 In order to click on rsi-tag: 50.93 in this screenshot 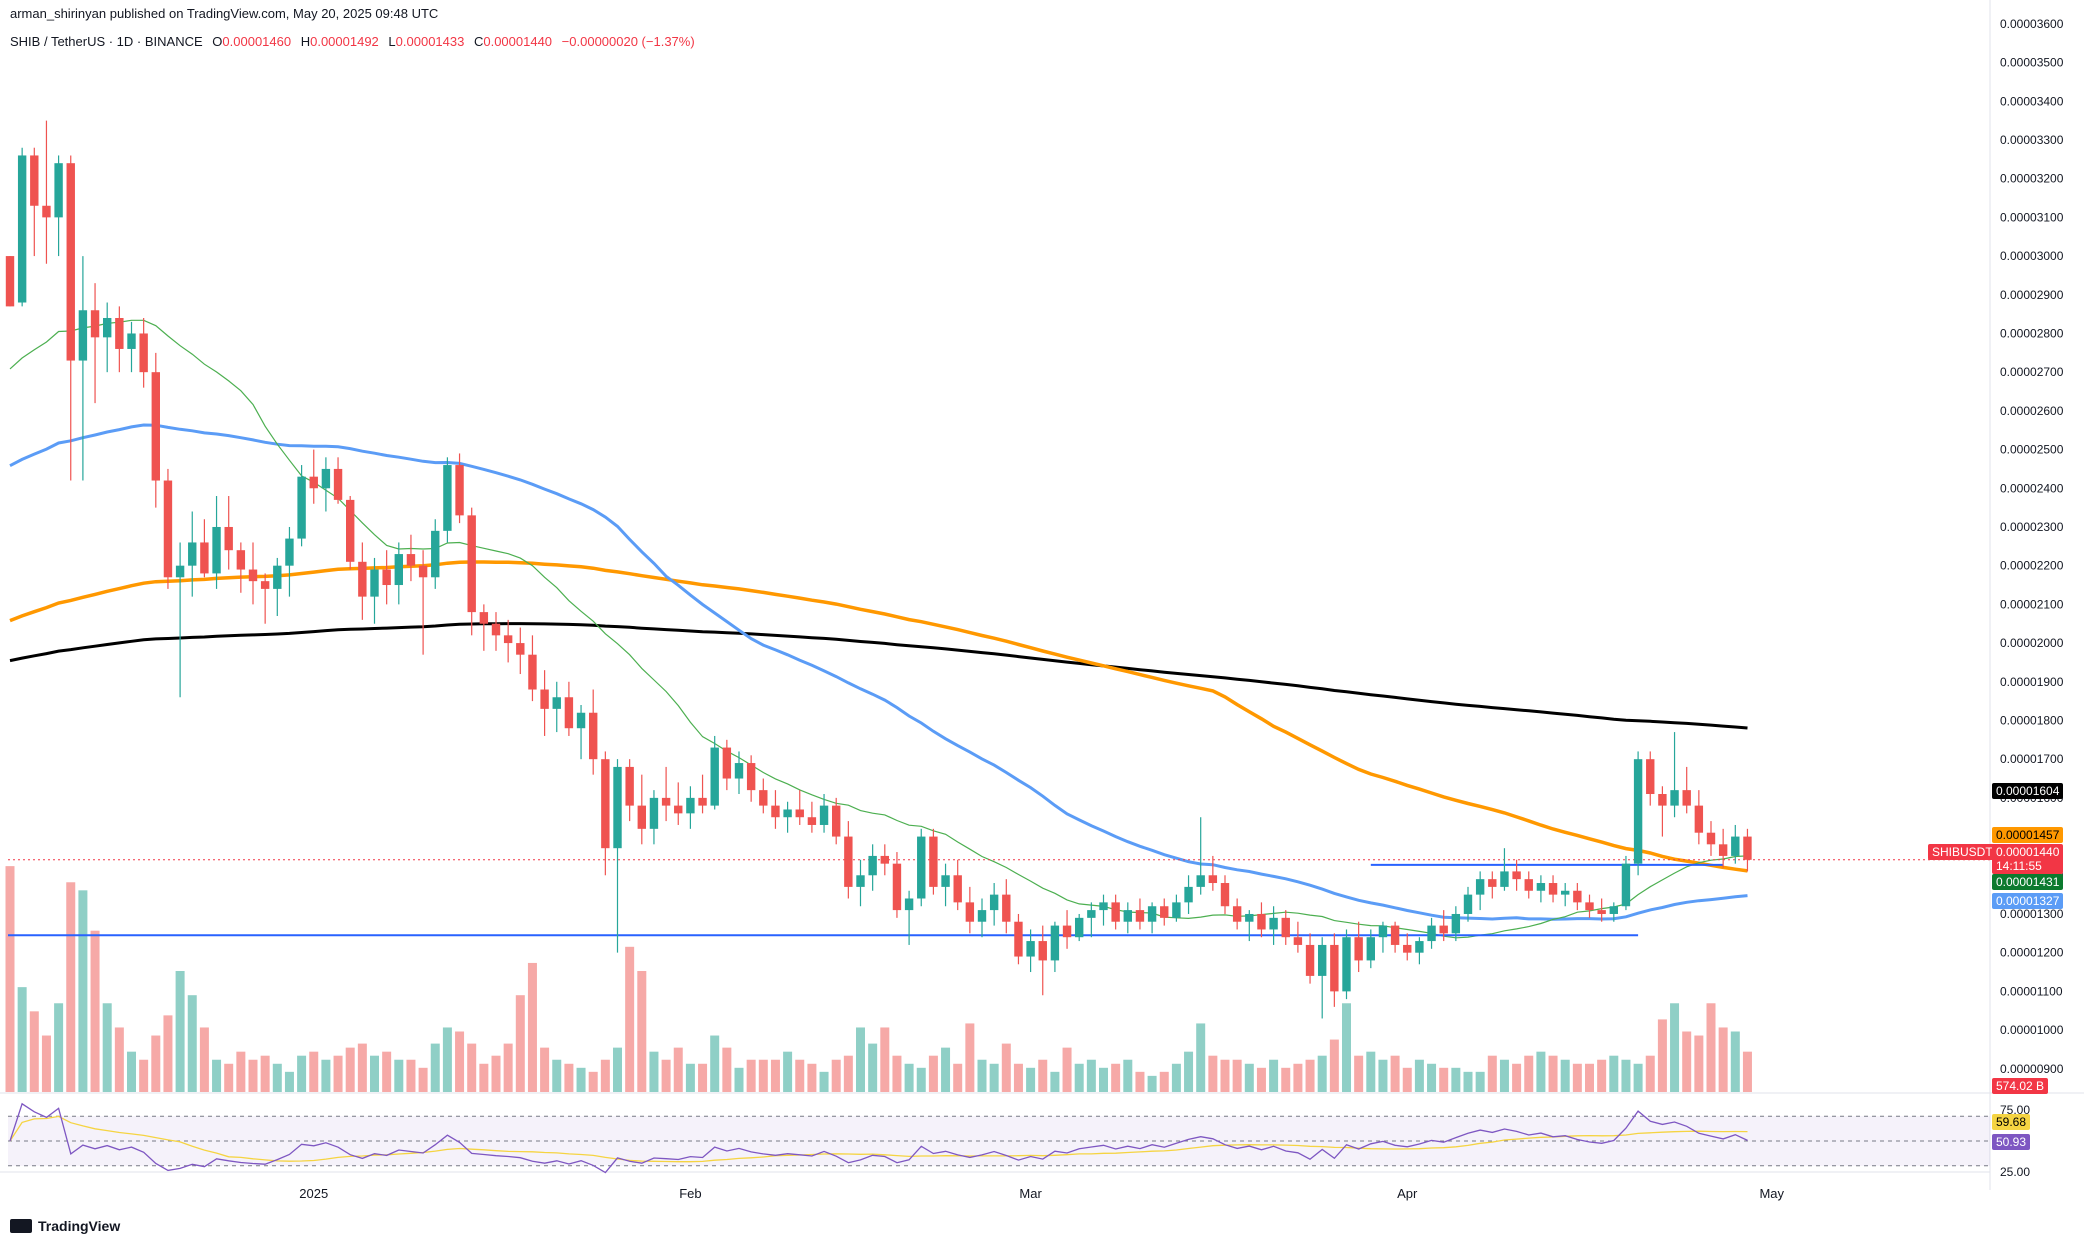, I will do `click(2011, 1142)`.